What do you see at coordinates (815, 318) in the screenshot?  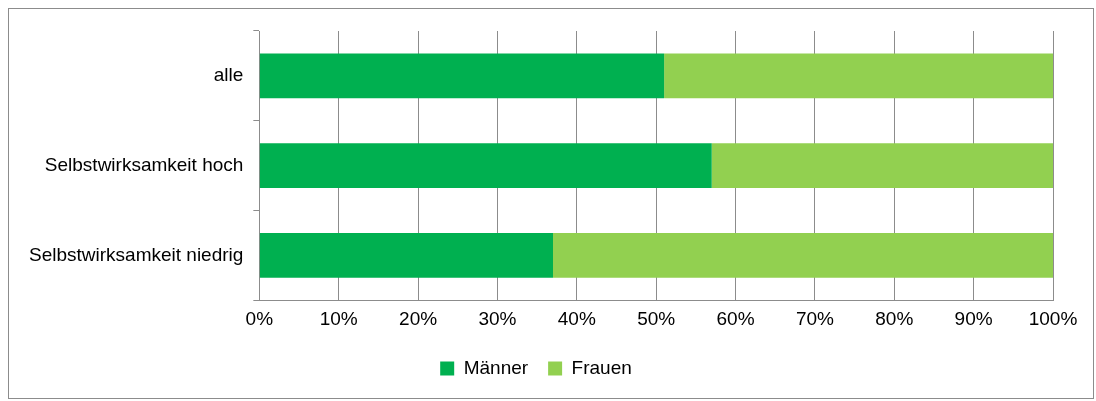 I see `x-tick-label: 70%` at bounding box center [815, 318].